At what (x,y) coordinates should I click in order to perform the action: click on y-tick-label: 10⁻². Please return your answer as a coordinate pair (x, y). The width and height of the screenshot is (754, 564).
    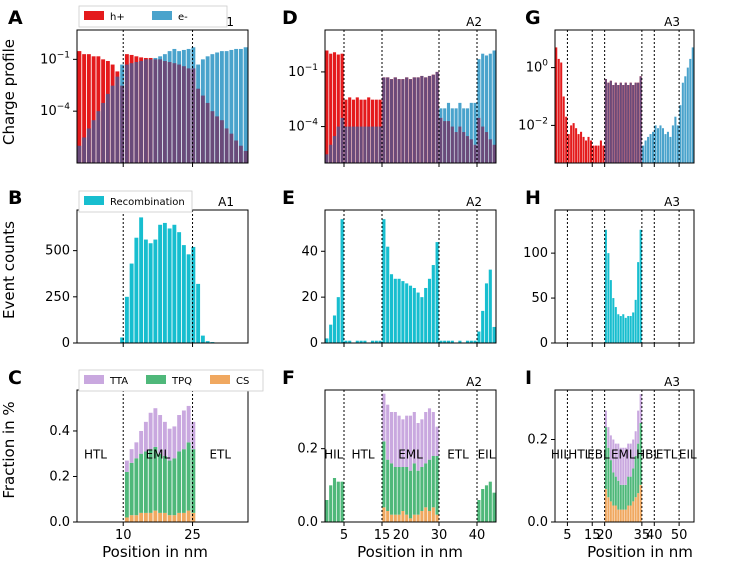
    Looking at the image, I should click on (533, 124).